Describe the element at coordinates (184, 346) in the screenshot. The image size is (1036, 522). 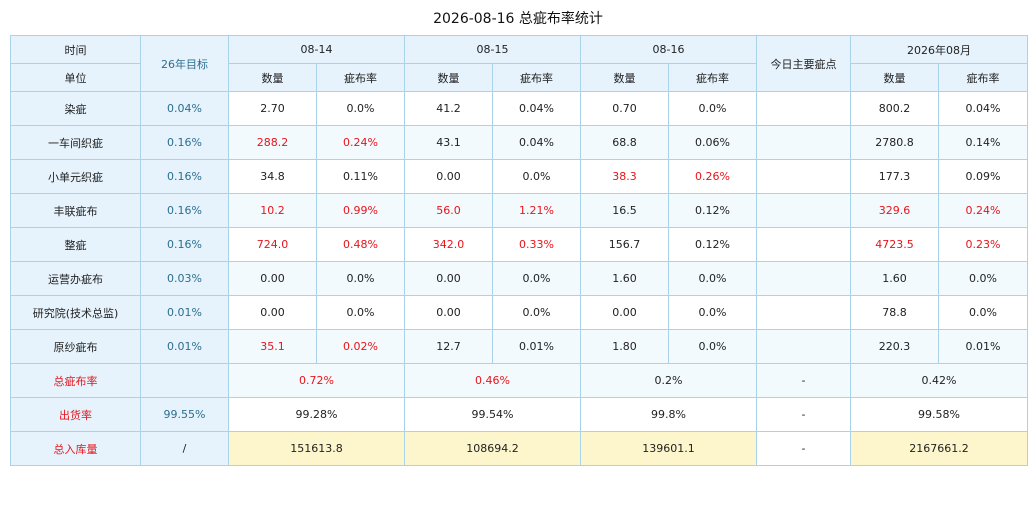
I see `target-value: 0.01%` at that location.